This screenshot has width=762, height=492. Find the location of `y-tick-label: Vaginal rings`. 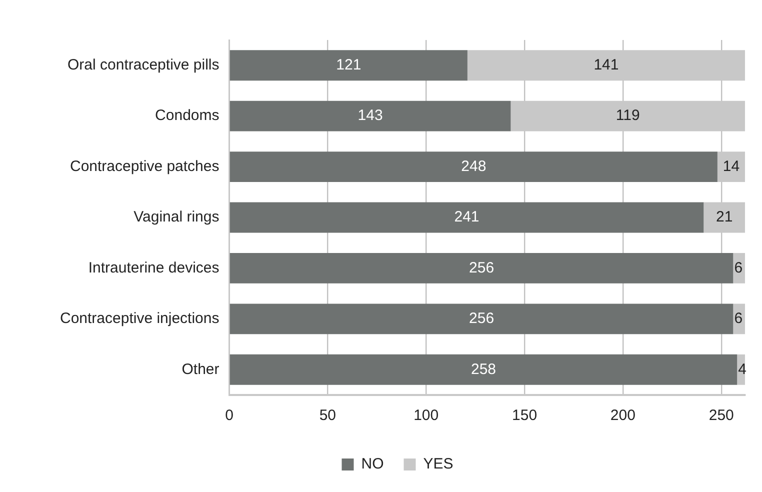

y-tick-label: Vaginal rings is located at coordinates (177, 217).